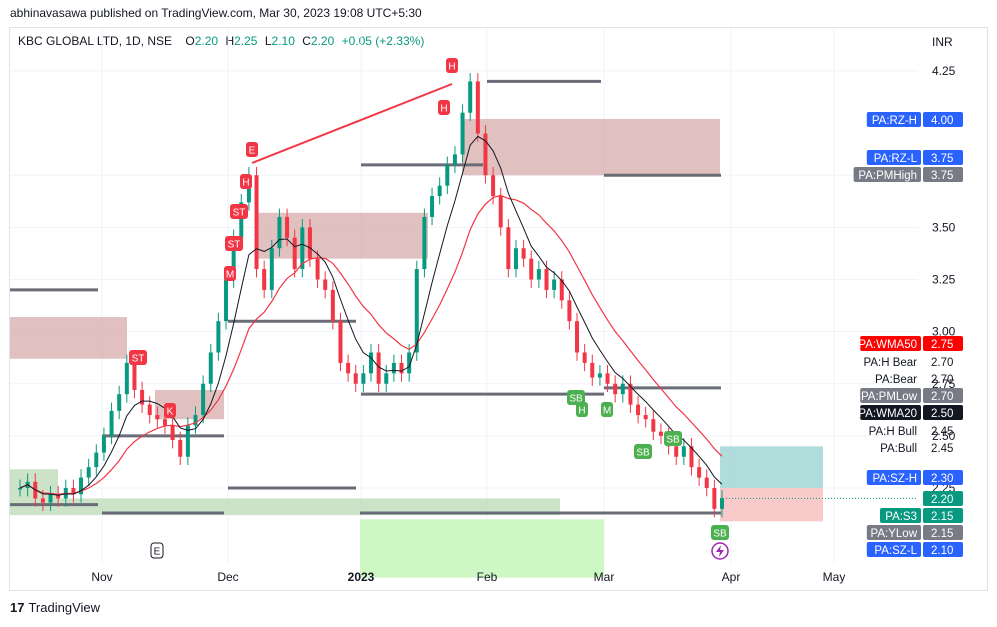 The image size is (997, 627). I want to click on price-label: PA:Bull 2.45, so click(916, 449).